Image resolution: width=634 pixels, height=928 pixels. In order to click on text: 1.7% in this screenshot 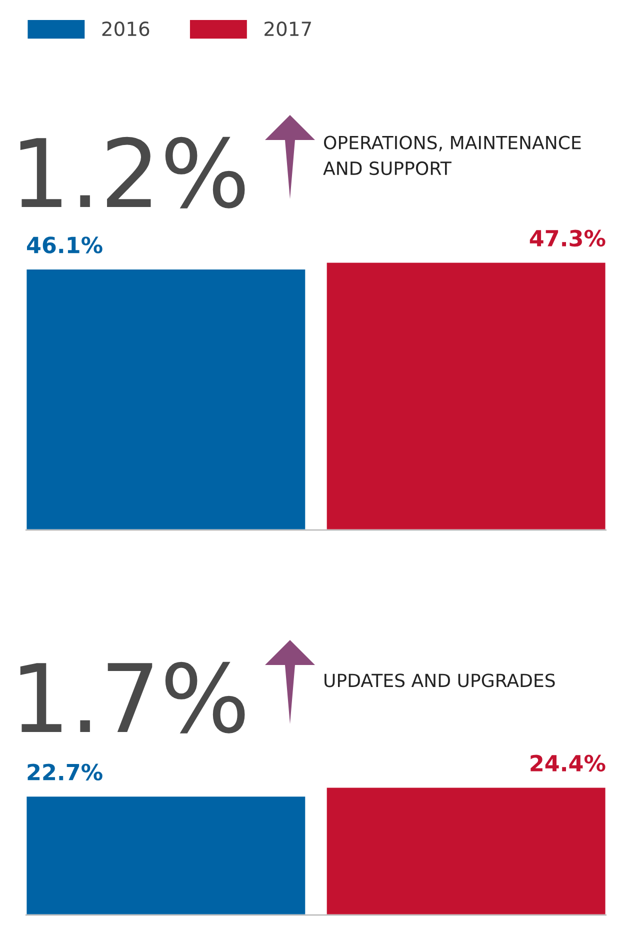, I will do `click(132, 698)`.